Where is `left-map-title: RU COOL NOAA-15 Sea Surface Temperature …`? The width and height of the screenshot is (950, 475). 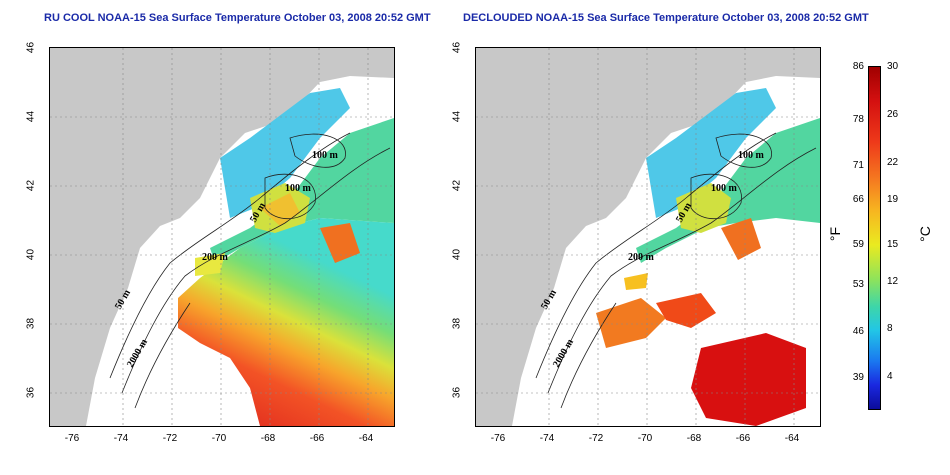 left-map-title: RU COOL NOAA-15 Sea Surface Temperature … is located at coordinates (237, 18).